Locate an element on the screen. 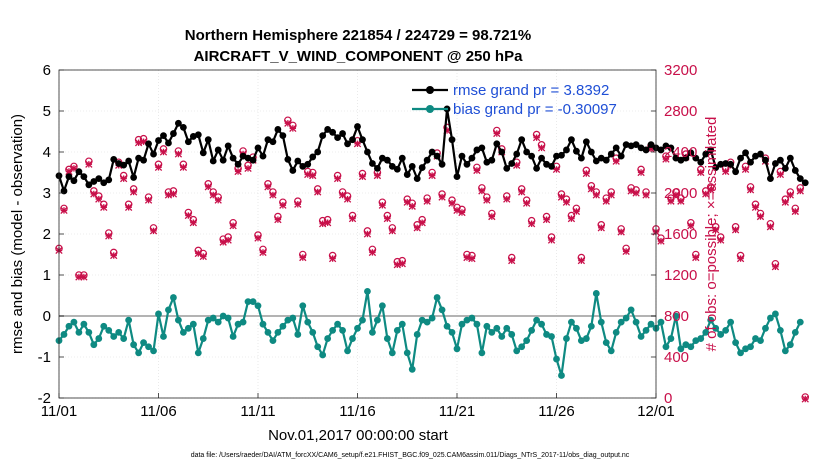 The width and height of the screenshot is (830, 475). y2-tick-label: 800 is located at coordinates (676, 316).